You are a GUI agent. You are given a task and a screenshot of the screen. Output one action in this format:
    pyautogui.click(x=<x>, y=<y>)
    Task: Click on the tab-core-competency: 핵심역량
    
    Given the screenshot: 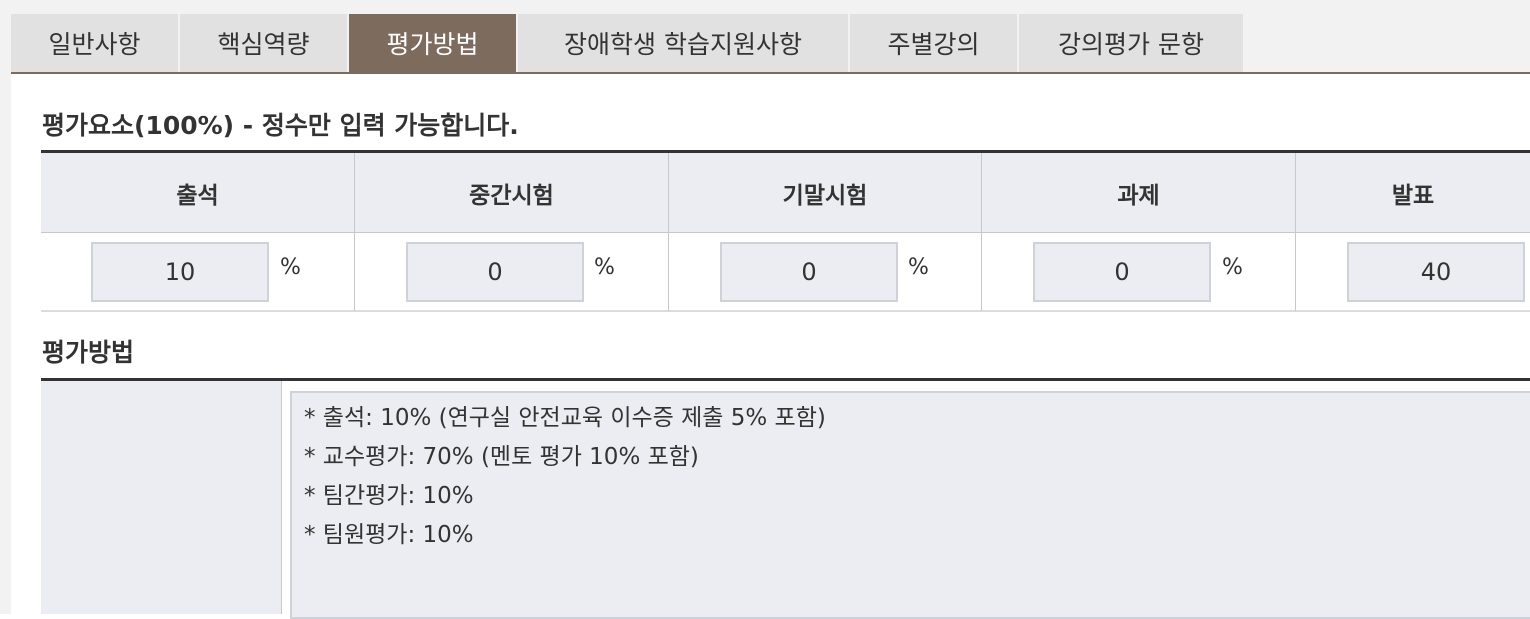 What is the action you would take?
    pyautogui.click(x=264, y=43)
    